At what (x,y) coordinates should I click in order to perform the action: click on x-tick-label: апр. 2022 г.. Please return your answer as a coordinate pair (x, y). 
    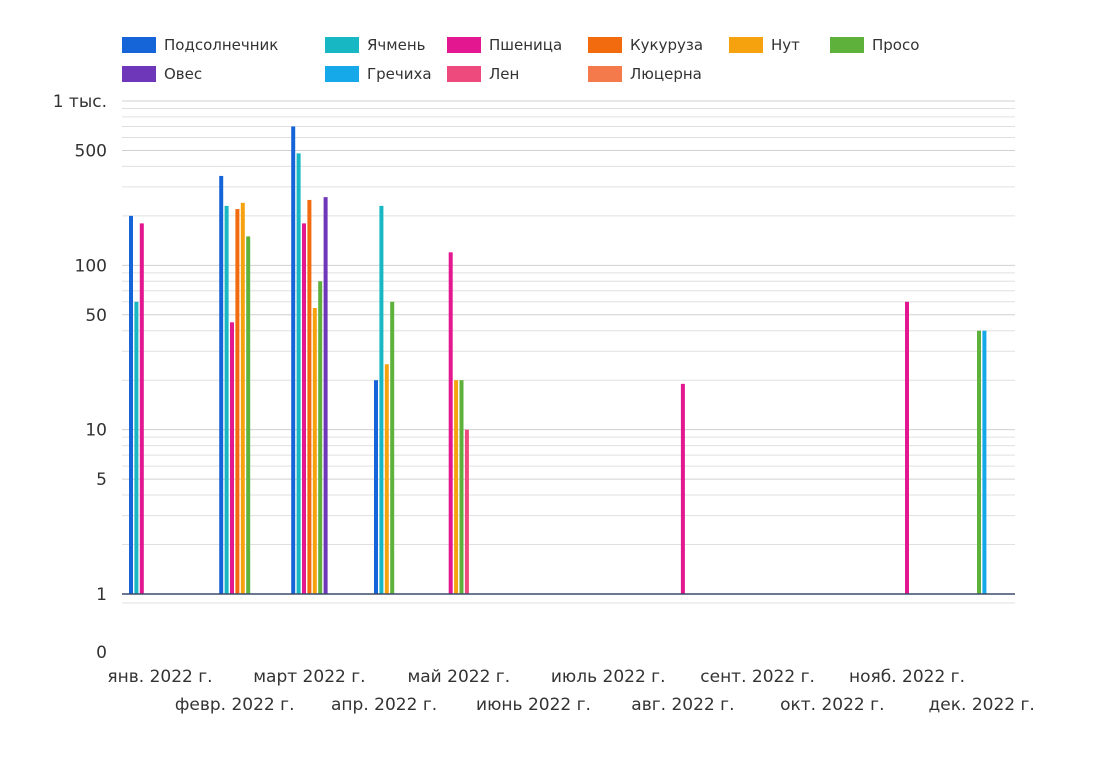
    Looking at the image, I should click on (384, 705).